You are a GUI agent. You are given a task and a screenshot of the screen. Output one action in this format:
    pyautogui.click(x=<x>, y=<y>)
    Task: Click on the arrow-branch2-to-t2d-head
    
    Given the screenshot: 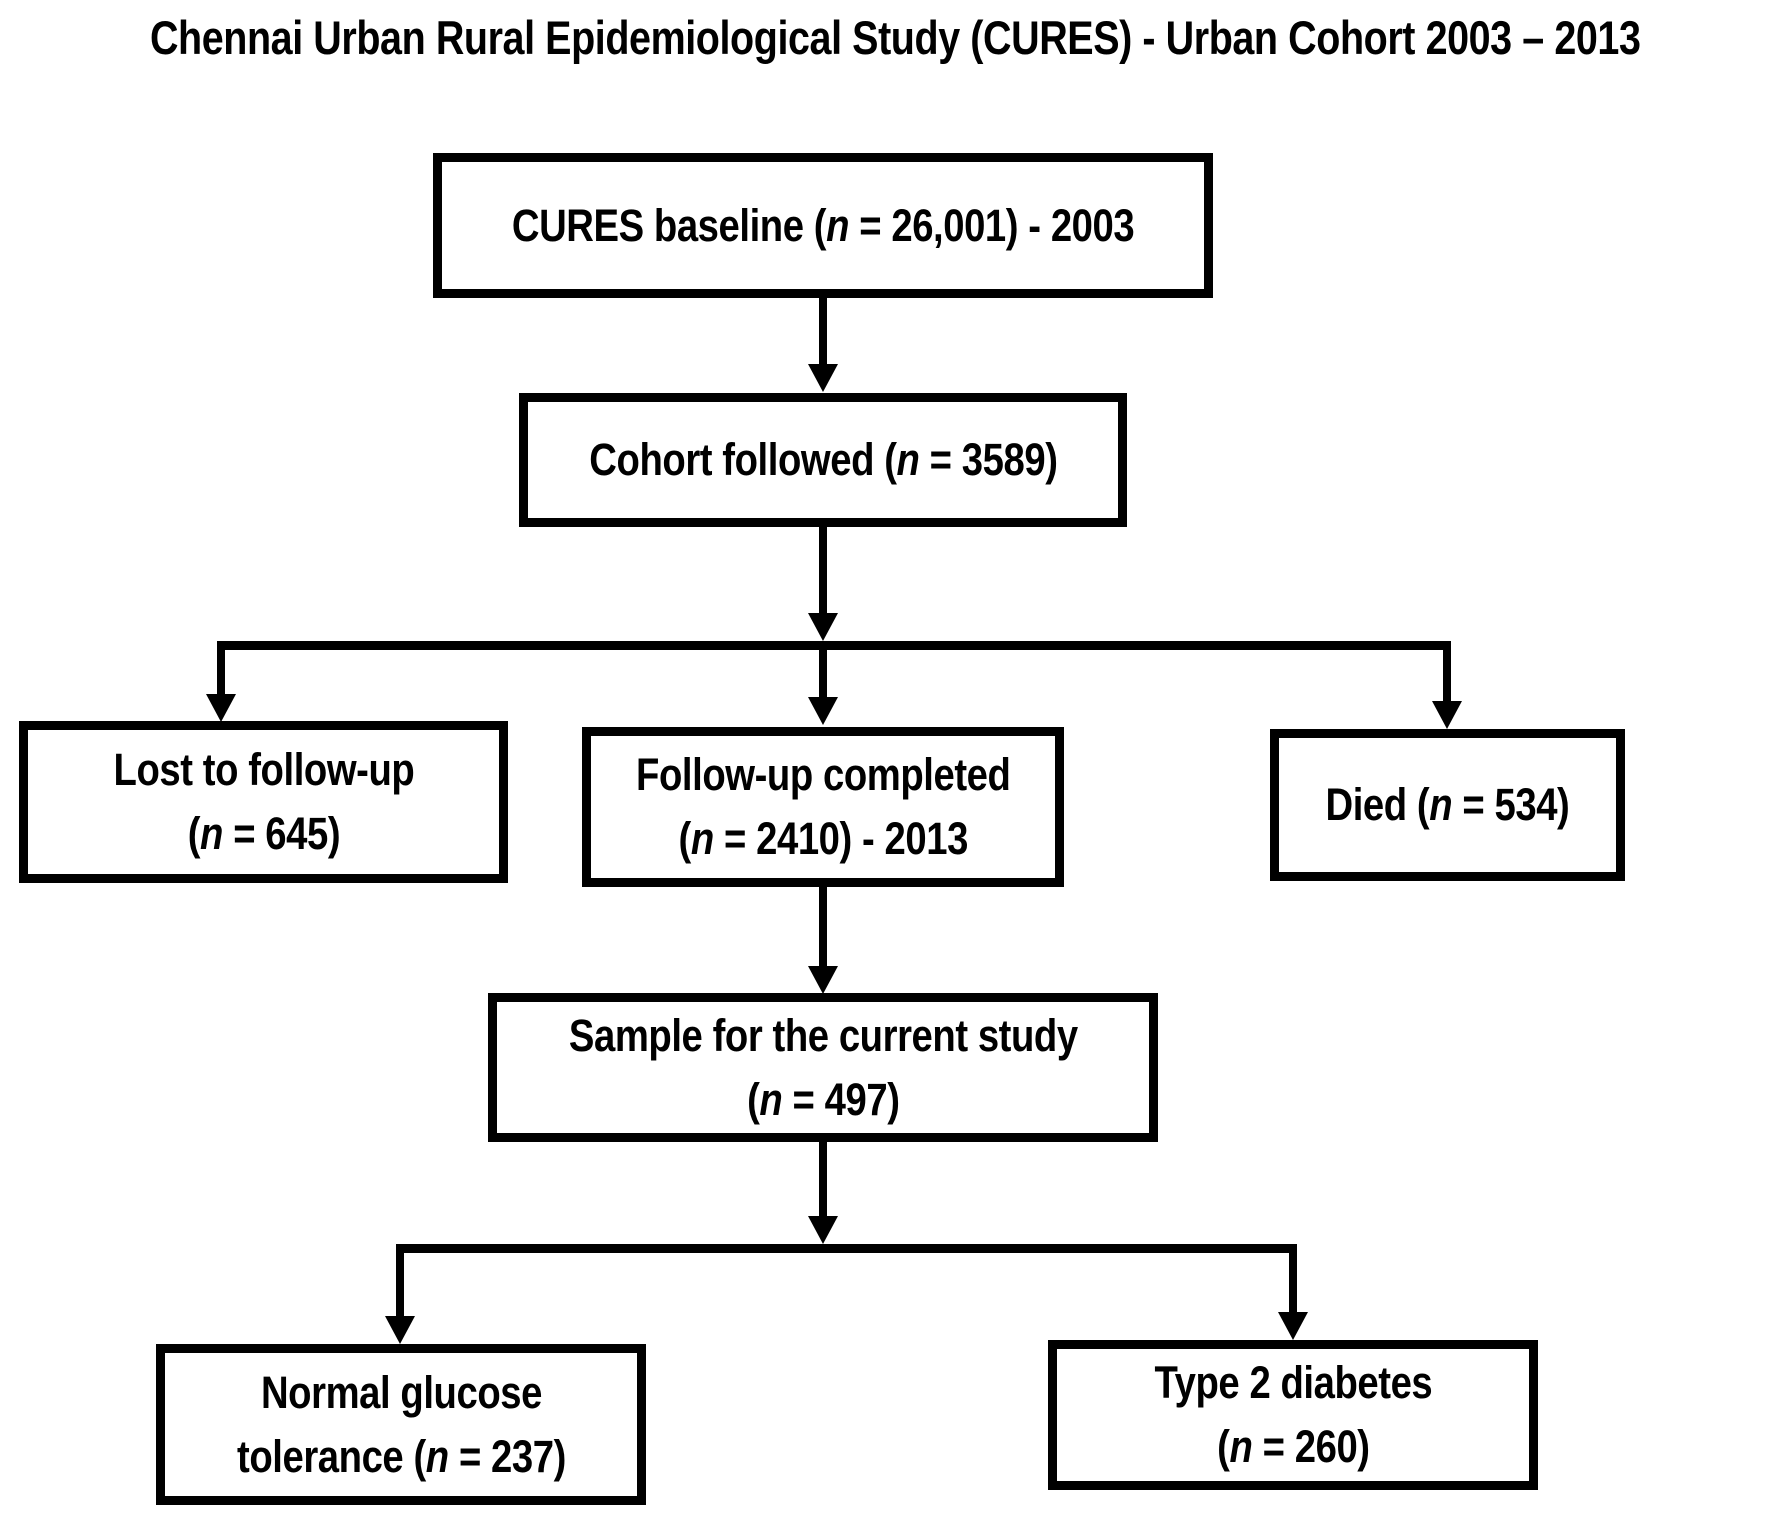 What is the action you would take?
    pyautogui.click(x=1293, y=1326)
    